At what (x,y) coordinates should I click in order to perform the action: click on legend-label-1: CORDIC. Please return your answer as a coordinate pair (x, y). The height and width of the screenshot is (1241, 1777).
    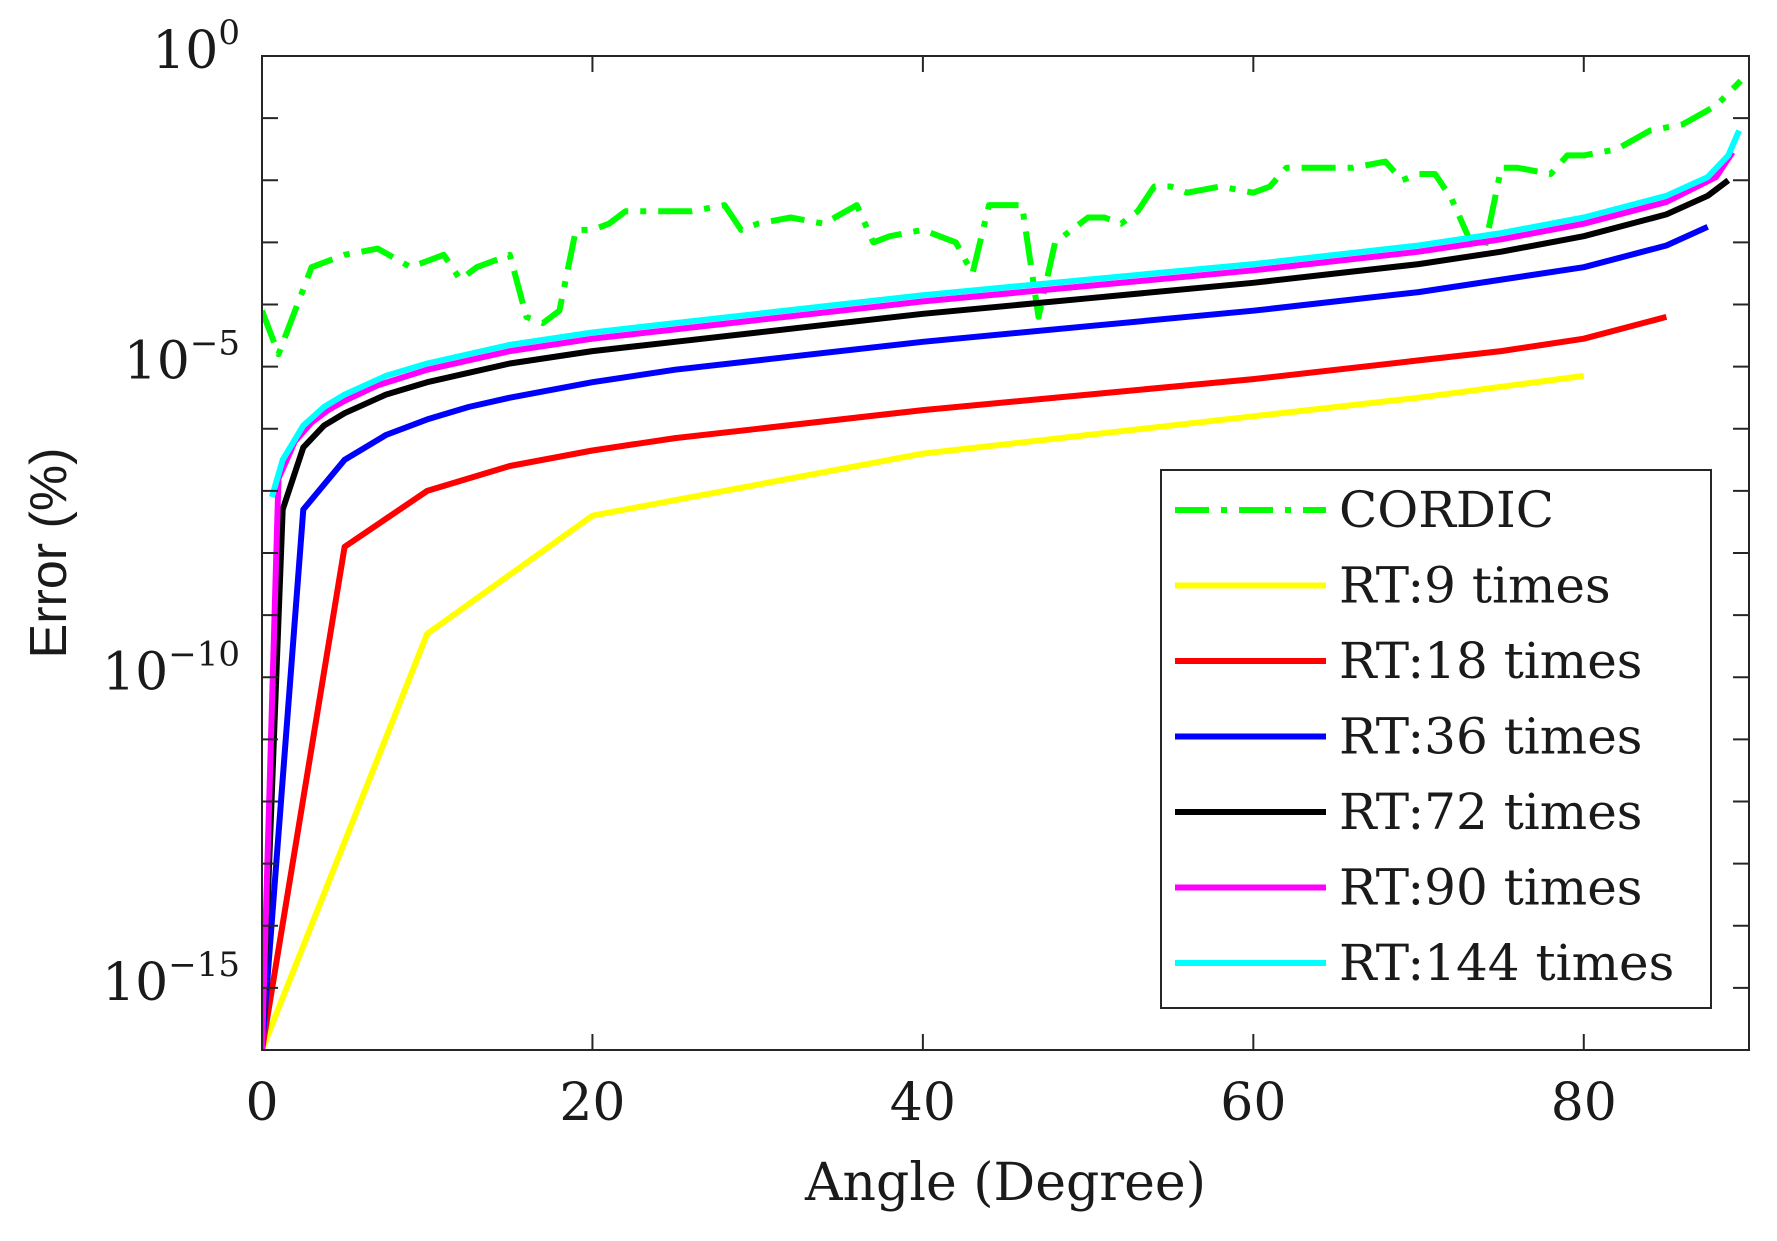
    Looking at the image, I should click on (1446, 510).